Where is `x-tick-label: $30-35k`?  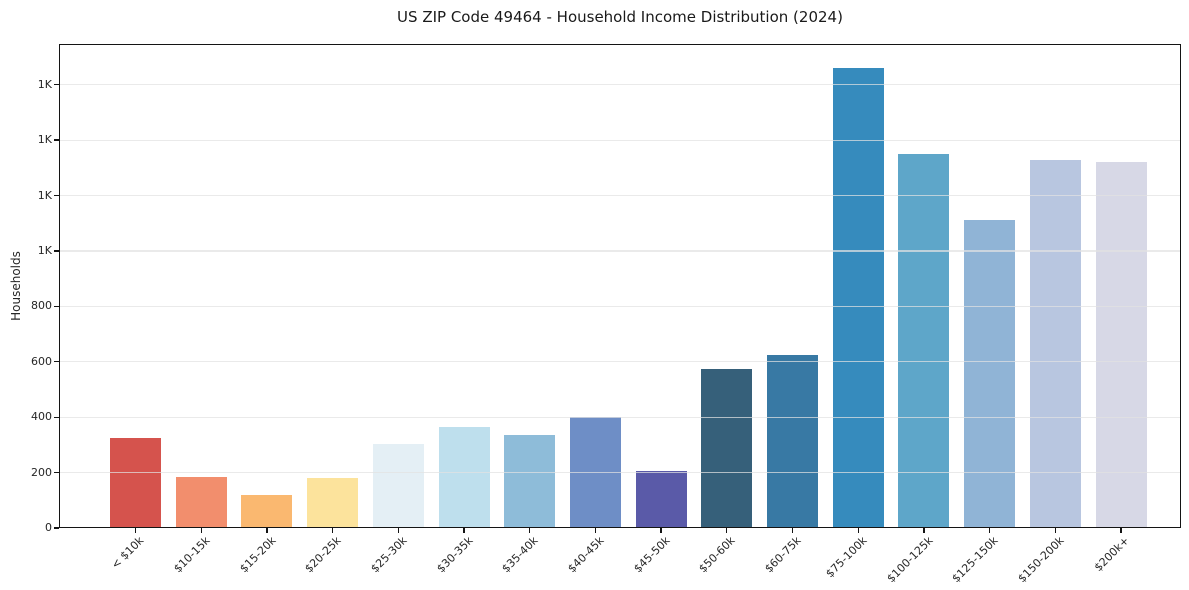 x-tick-label: $30-35k is located at coordinates (454, 555).